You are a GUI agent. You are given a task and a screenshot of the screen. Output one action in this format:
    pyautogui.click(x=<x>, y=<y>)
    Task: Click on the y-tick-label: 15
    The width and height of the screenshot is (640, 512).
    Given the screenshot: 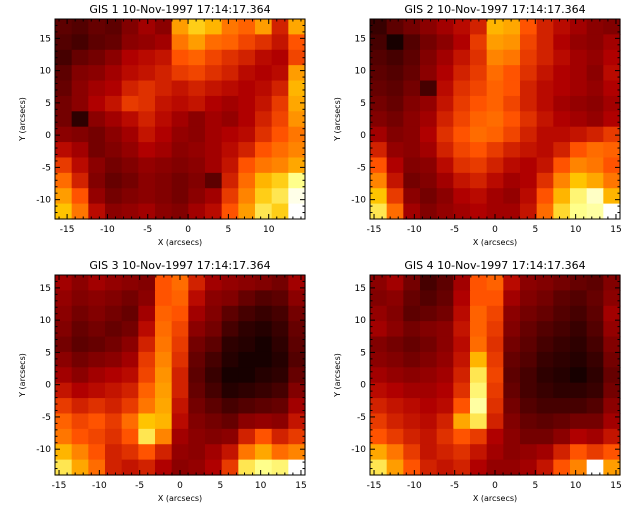 What is the action you would take?
    pyautogui.click(x=360, y=289)
    